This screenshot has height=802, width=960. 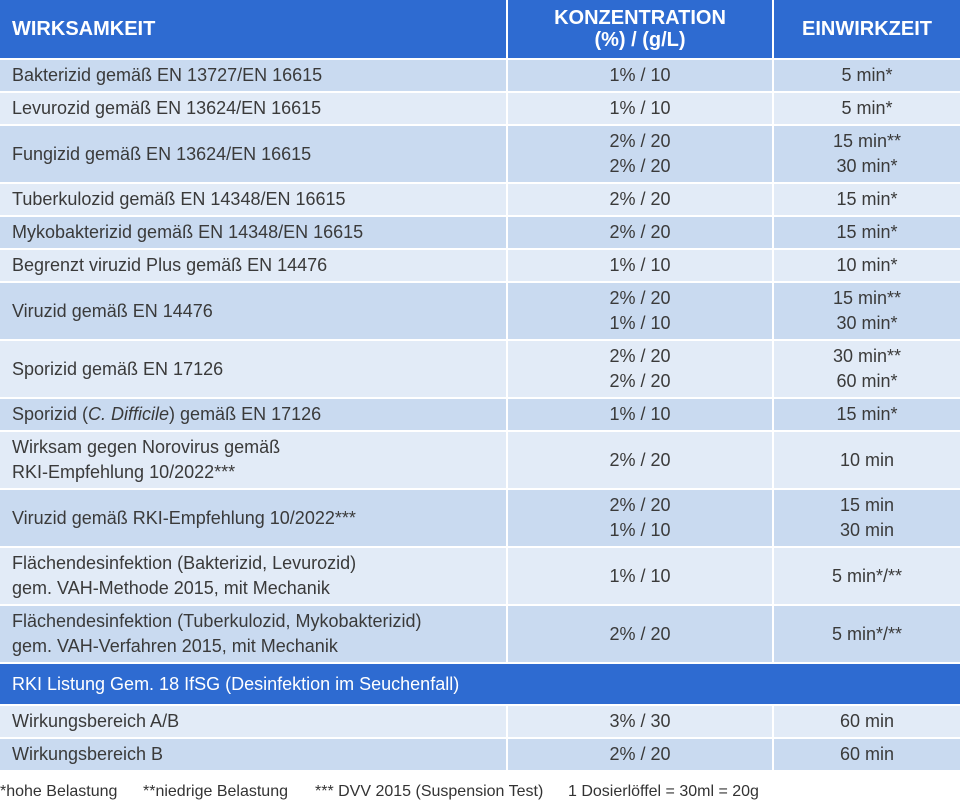 I want to click on efficacy-label-suffix: ) gemäß EN 17126, so click(x=245, y=414).